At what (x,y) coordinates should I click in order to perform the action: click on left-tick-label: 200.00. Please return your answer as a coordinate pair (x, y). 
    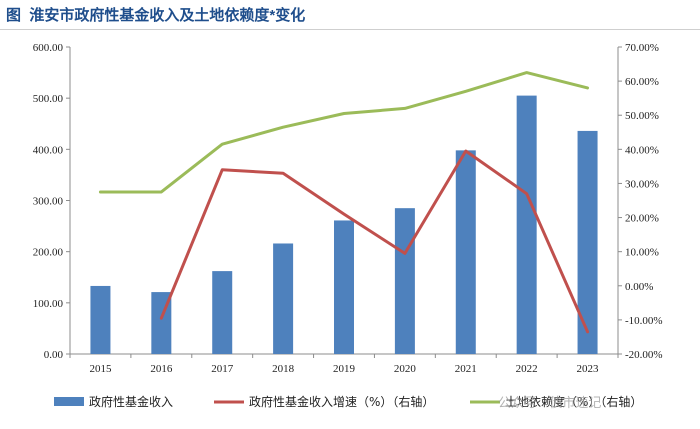
    Looking at the image, I should click on (48, 253).